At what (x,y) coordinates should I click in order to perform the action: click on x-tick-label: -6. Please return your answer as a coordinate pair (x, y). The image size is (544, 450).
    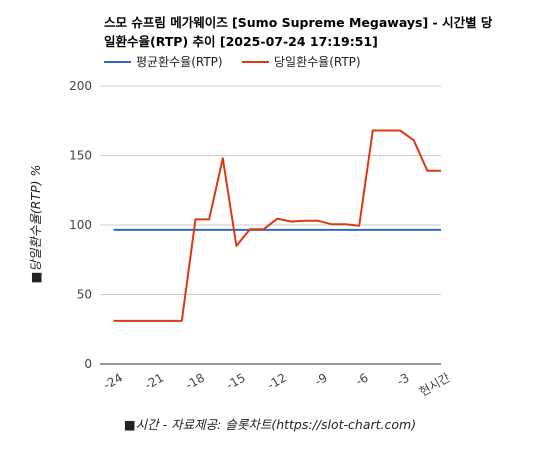
    Looking at the image, I should click on (361, 379).